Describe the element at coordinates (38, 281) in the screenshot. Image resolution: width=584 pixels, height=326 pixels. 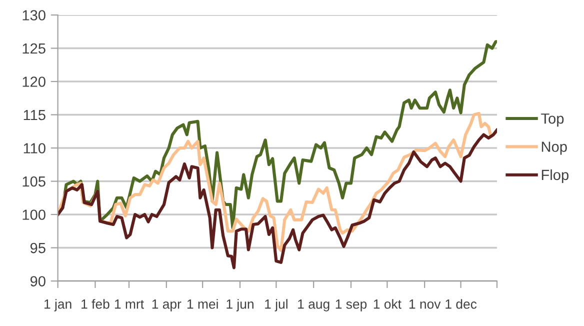
I see `y-tick-label: 90` at that location.